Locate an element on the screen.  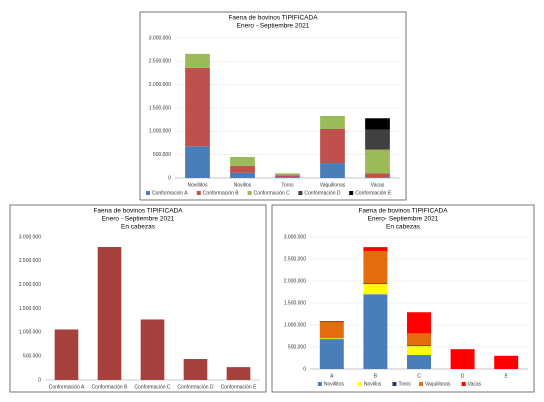
legend-label: Novillitos is located at coordinates (334, 384).